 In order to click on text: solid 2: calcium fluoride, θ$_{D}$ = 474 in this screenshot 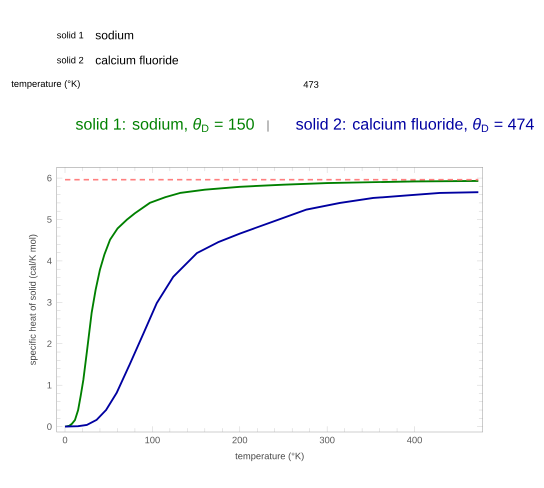, I will do `click(415, 125)`.